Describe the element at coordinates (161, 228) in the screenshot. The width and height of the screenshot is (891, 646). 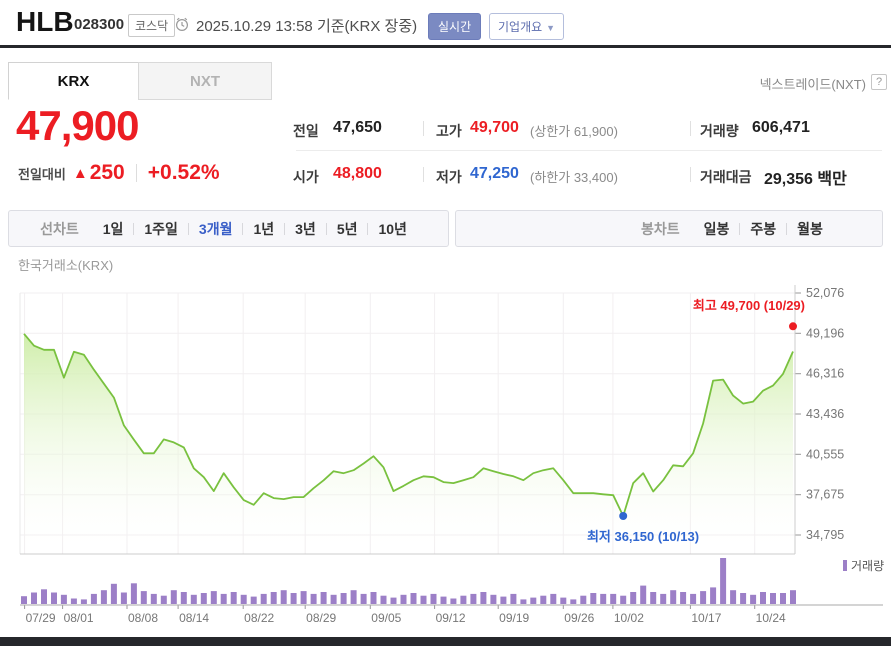
I see `period-1week: 1주일` at that location.